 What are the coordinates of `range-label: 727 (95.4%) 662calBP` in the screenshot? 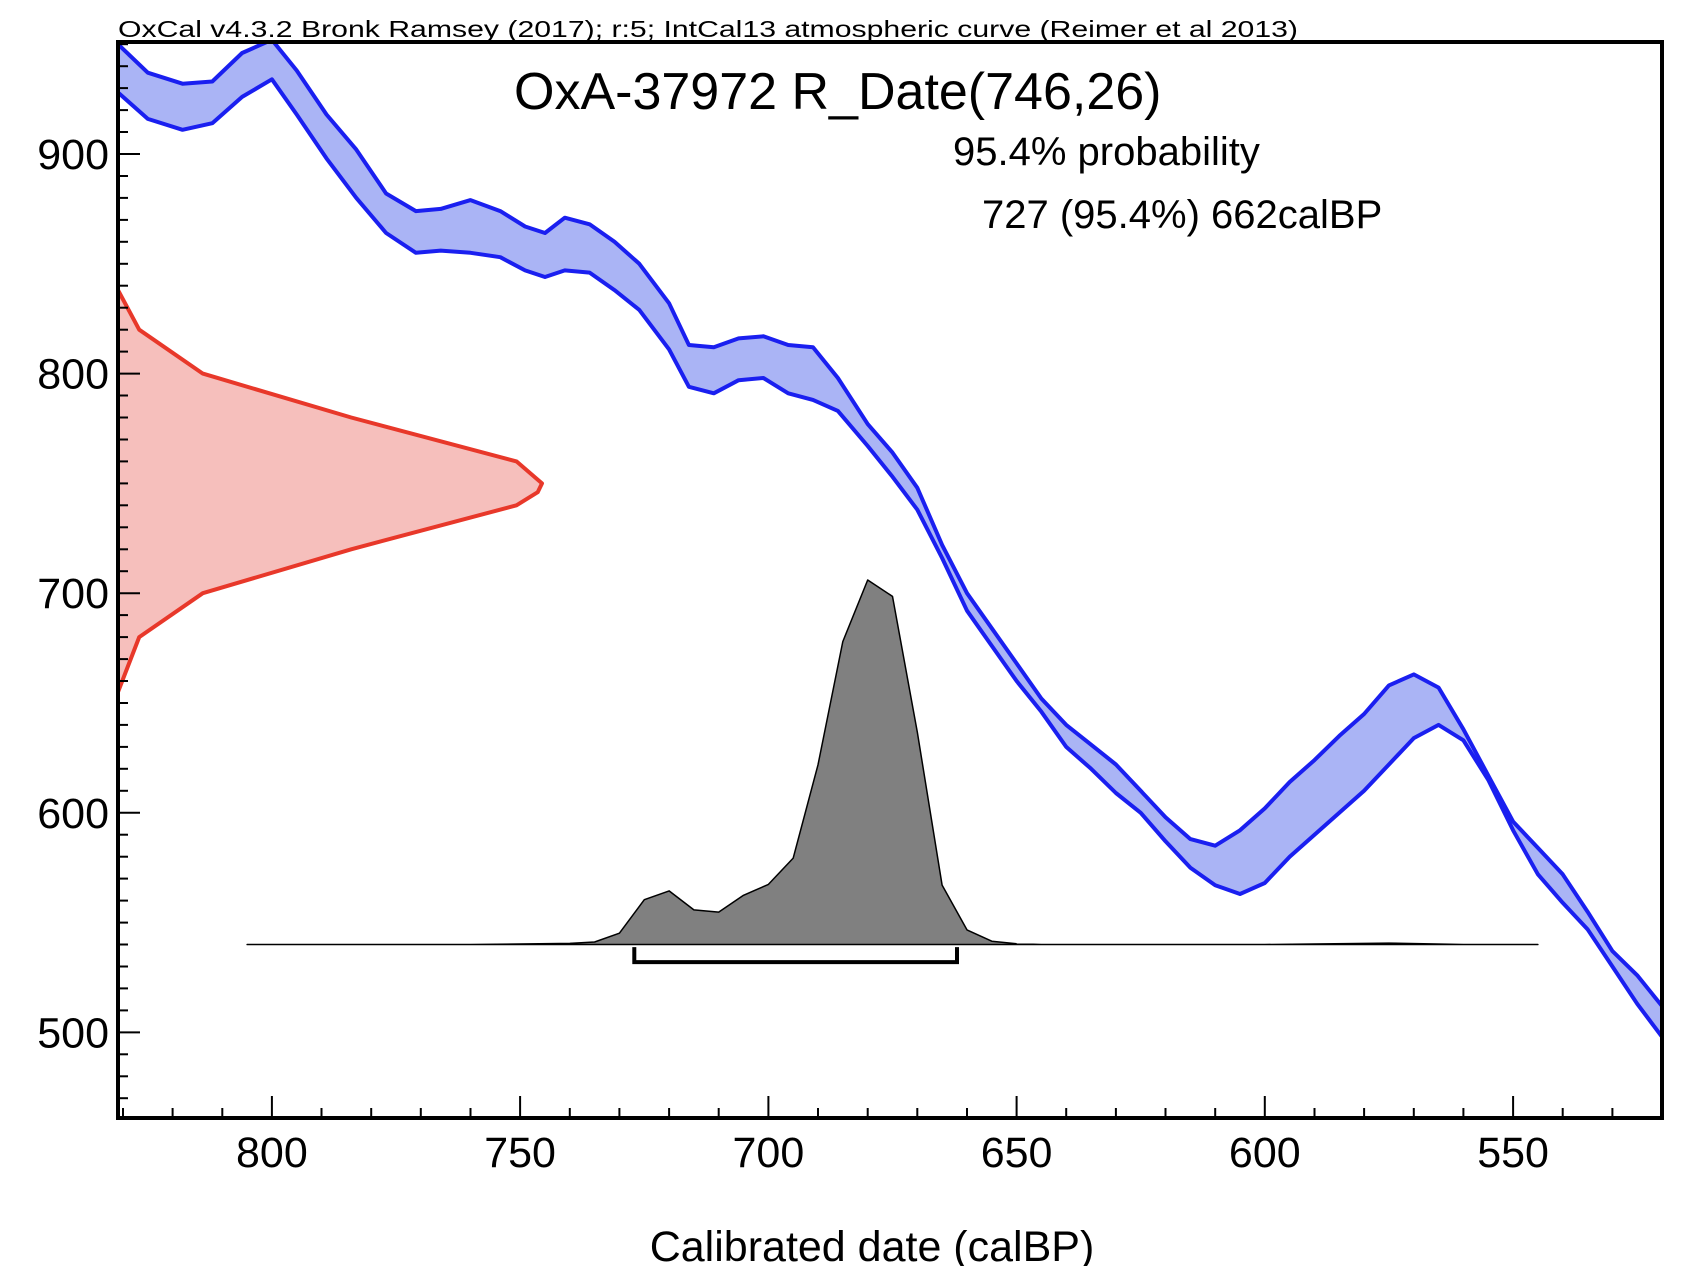 It's located at (1182, 215).